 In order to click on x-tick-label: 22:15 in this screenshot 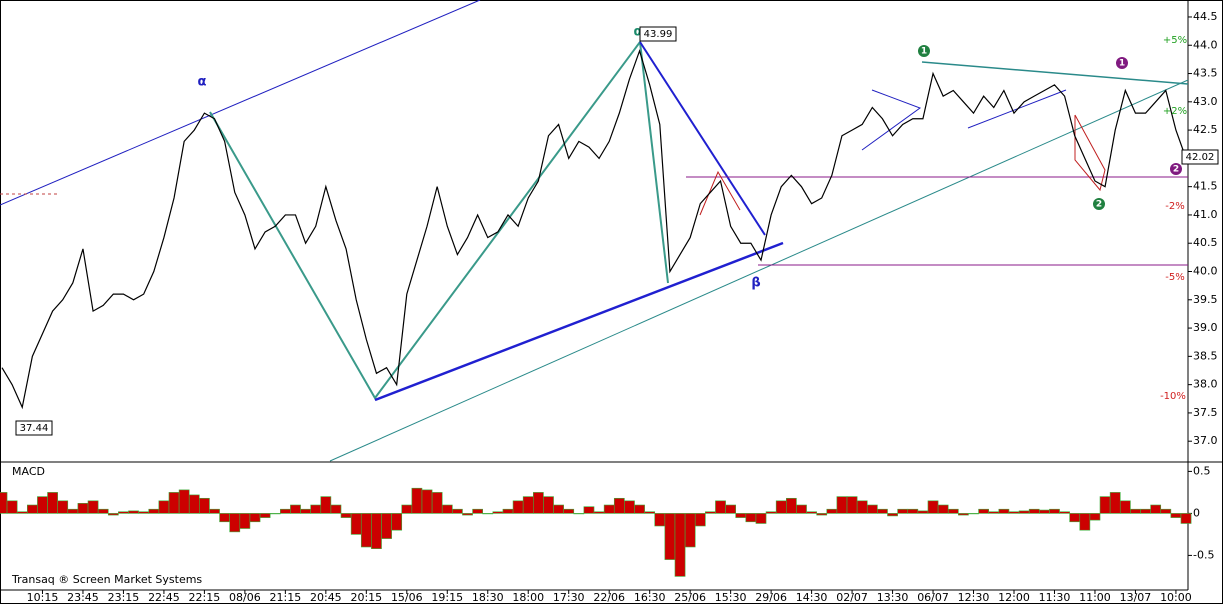, I will do `click(205, 597)`.